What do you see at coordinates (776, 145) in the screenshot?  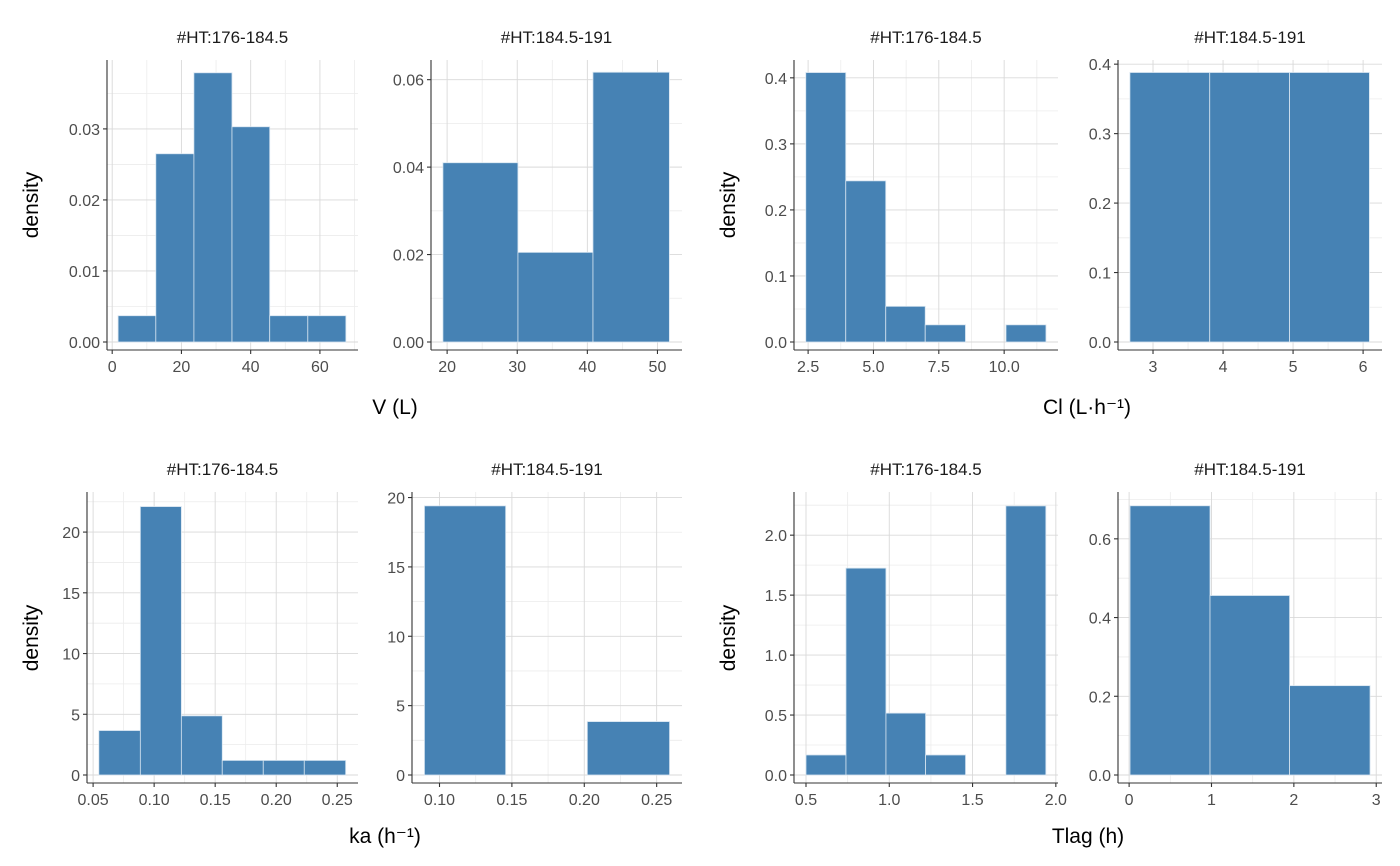 I see `y-tick-label: 0.3` at bounding box center [776, 145].